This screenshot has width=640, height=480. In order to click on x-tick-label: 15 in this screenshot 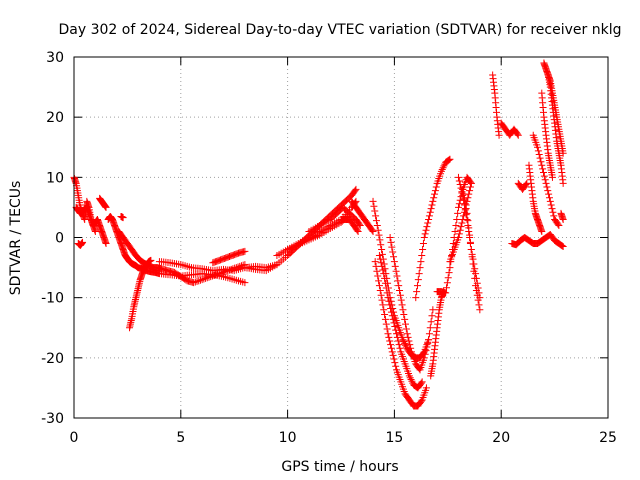, I will do `click(394, 438)`.